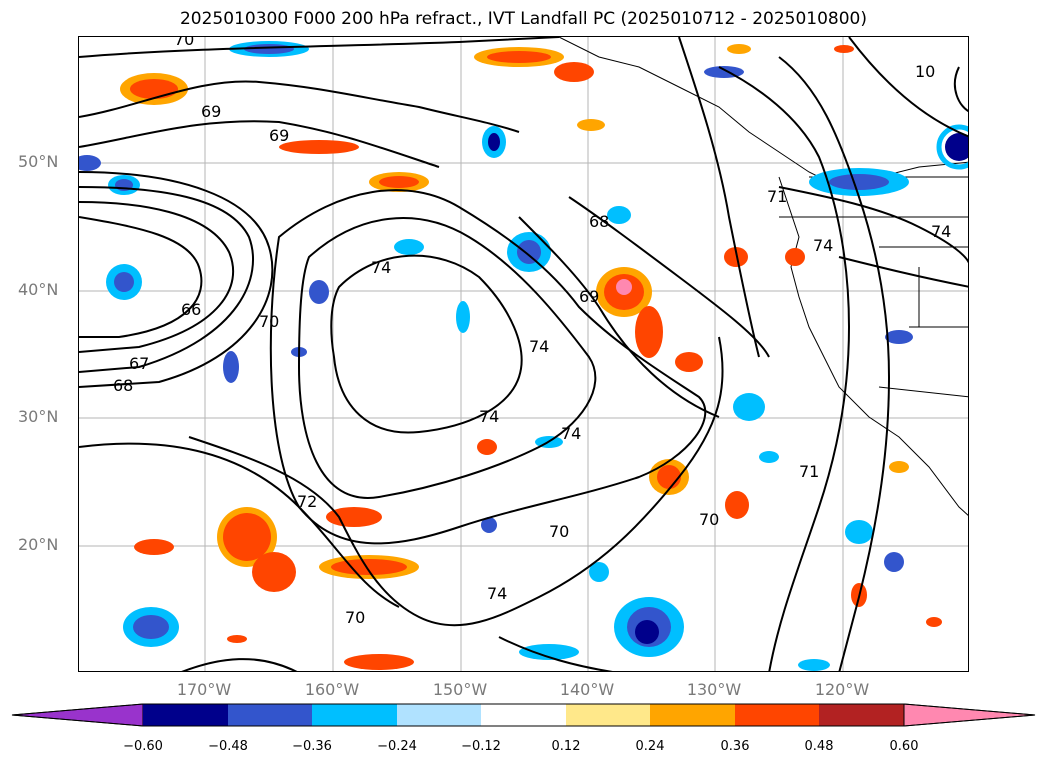  What do you see at coordinates (191, 309) in the screenshot?
I see `contour-label: 66` at bounding box center [191, 309].